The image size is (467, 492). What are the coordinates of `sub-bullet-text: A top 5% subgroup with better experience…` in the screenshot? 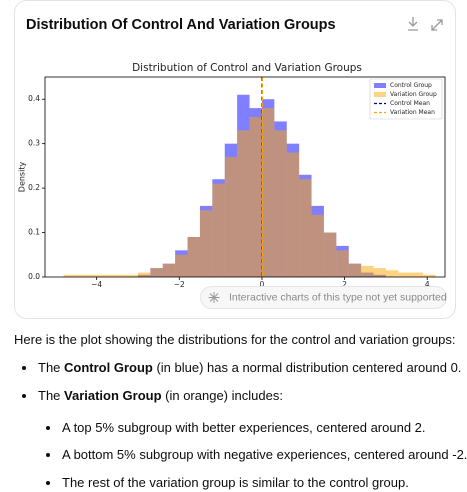 It's located at (244, 427).